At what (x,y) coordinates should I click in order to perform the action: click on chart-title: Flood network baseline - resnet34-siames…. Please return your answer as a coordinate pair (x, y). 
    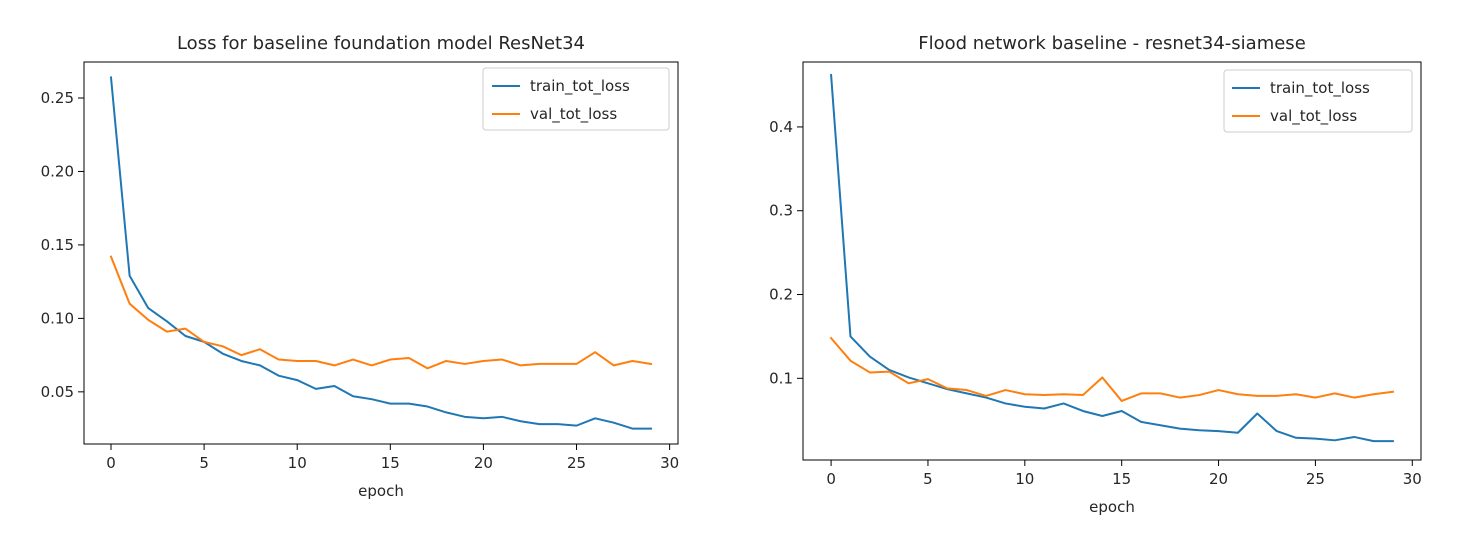
    Looking at the image, I should click on (1112, 43).